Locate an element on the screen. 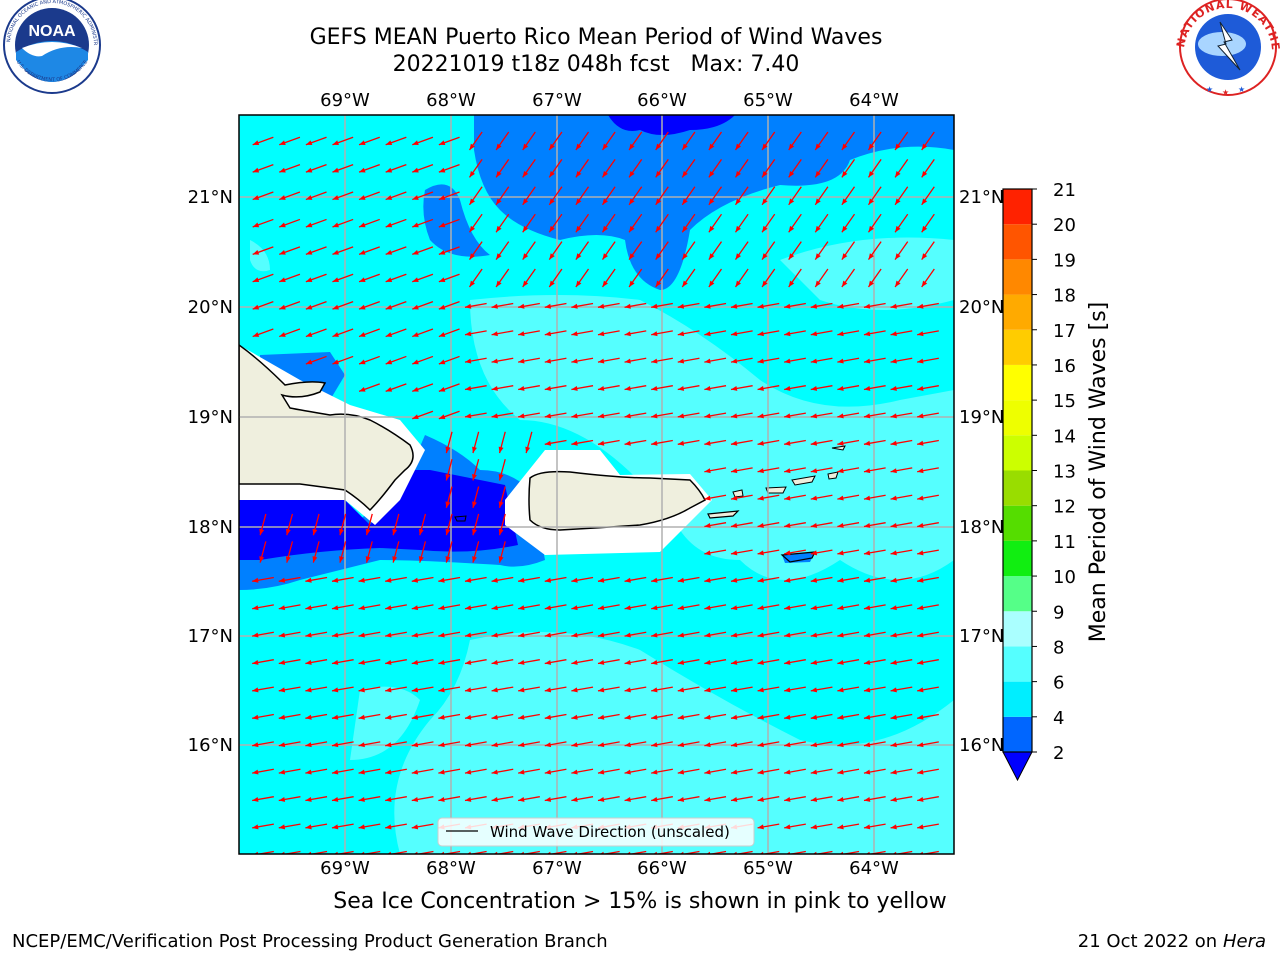  colorbar-tick-label: 19 is located at coordinates (1064, 260).